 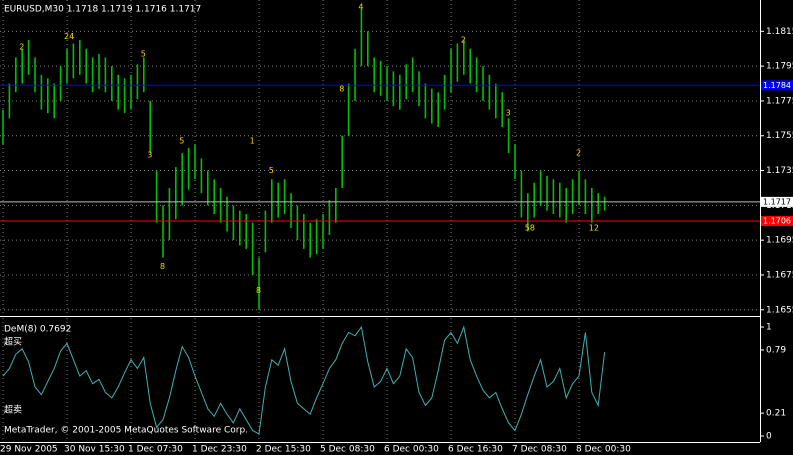 I want to click on x-tick-label: 5 Dec 08:30, so click(x=347, y=450).